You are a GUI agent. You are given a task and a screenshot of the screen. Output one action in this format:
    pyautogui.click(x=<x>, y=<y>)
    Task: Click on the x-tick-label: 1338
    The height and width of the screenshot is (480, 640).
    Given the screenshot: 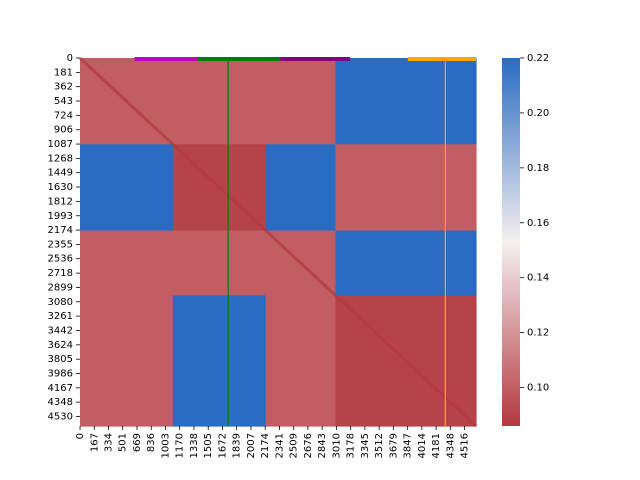 What is the action you would take?
    pyautogui.click(x=194, y=445)
    